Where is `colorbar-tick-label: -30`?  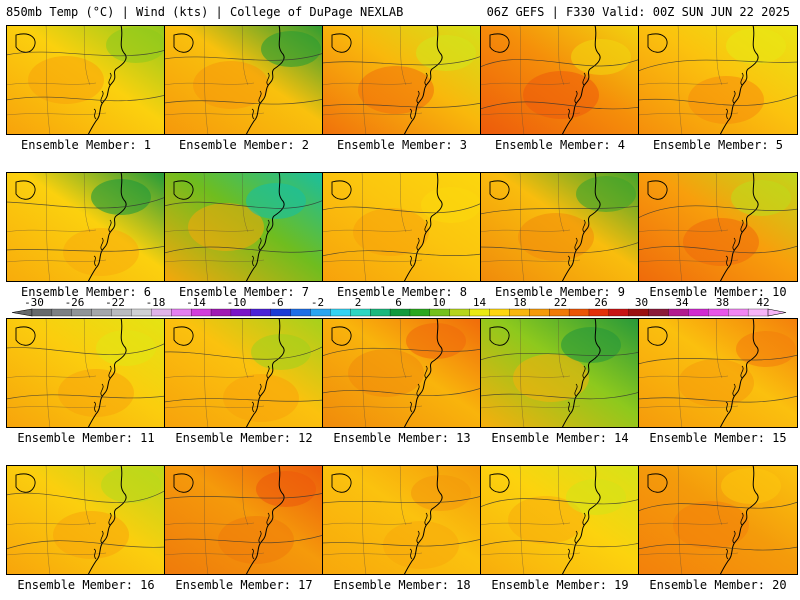 colorbar-tick-label: -30 is located at coordinates (34, 302).